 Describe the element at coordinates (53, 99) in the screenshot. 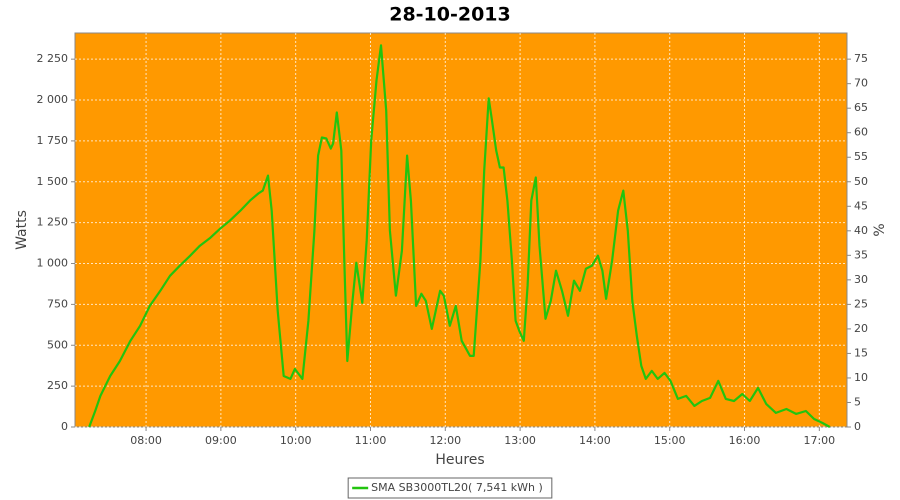

I see `y-tick-label: 2 000` at that location.